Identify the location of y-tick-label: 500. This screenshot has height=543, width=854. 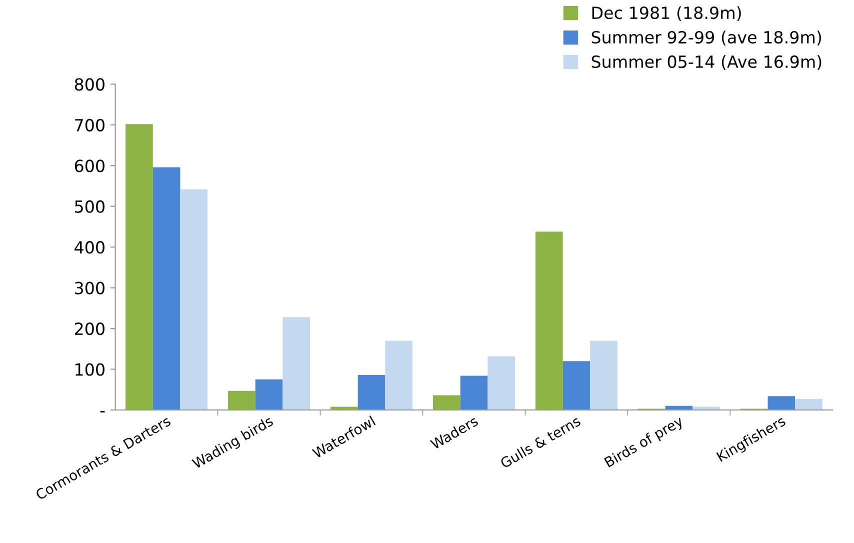
(89, 206).